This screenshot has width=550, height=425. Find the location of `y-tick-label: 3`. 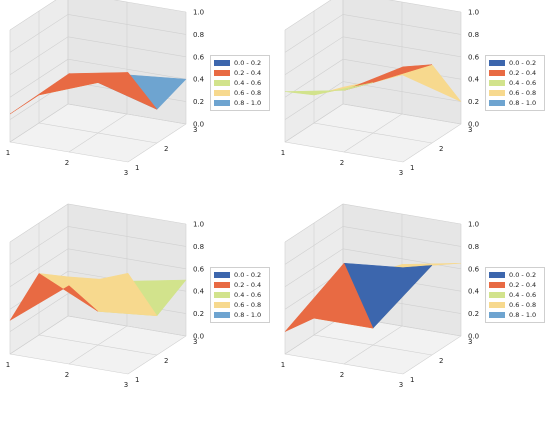

y-tick-label: 3 is located at coordinates (195, 342).